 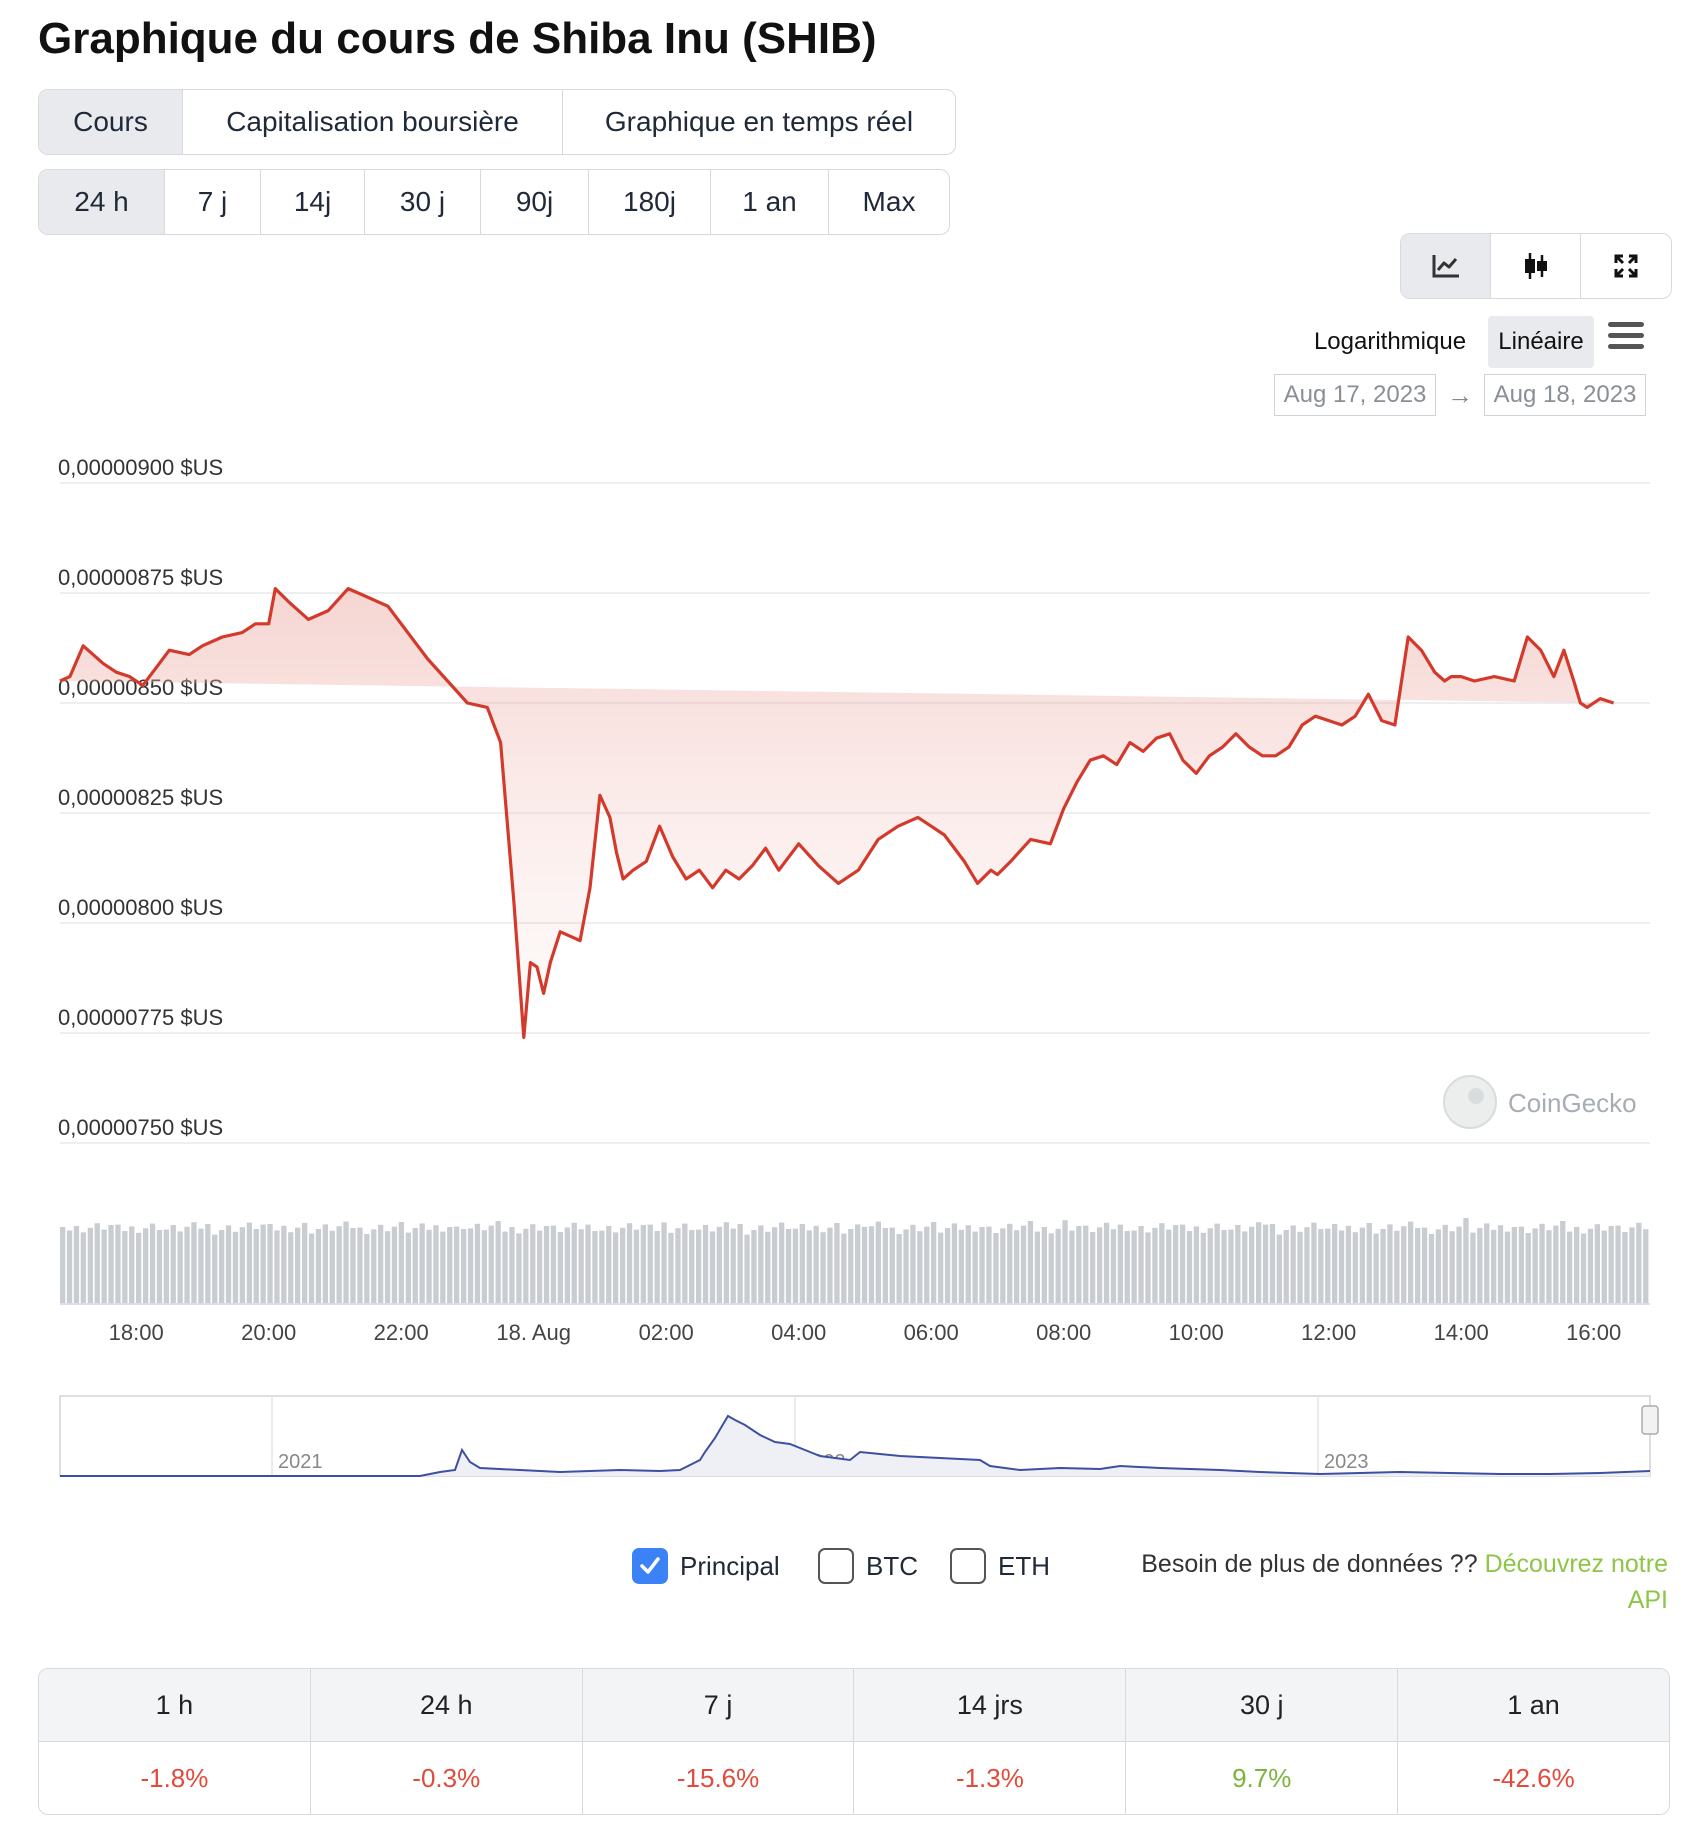 I want to click on candlestick-icon, so click(x=1536, y=266).